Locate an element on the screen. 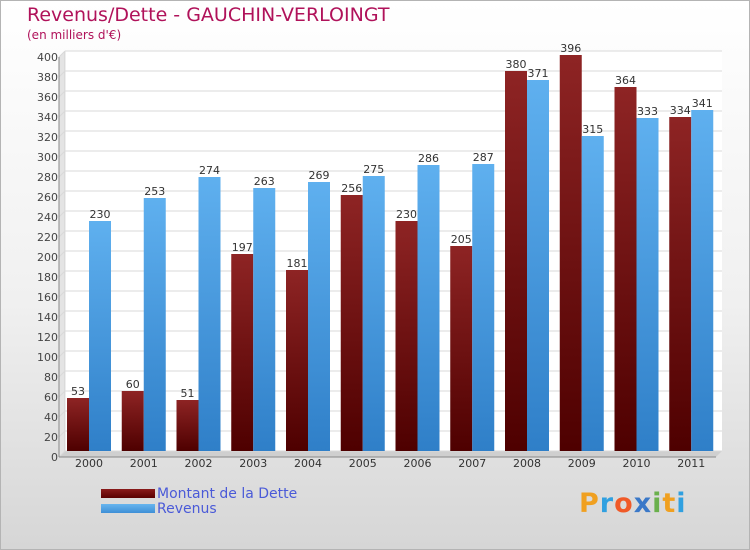  data-label-revenus-2001: 253 is located at coordinates (154, 191).